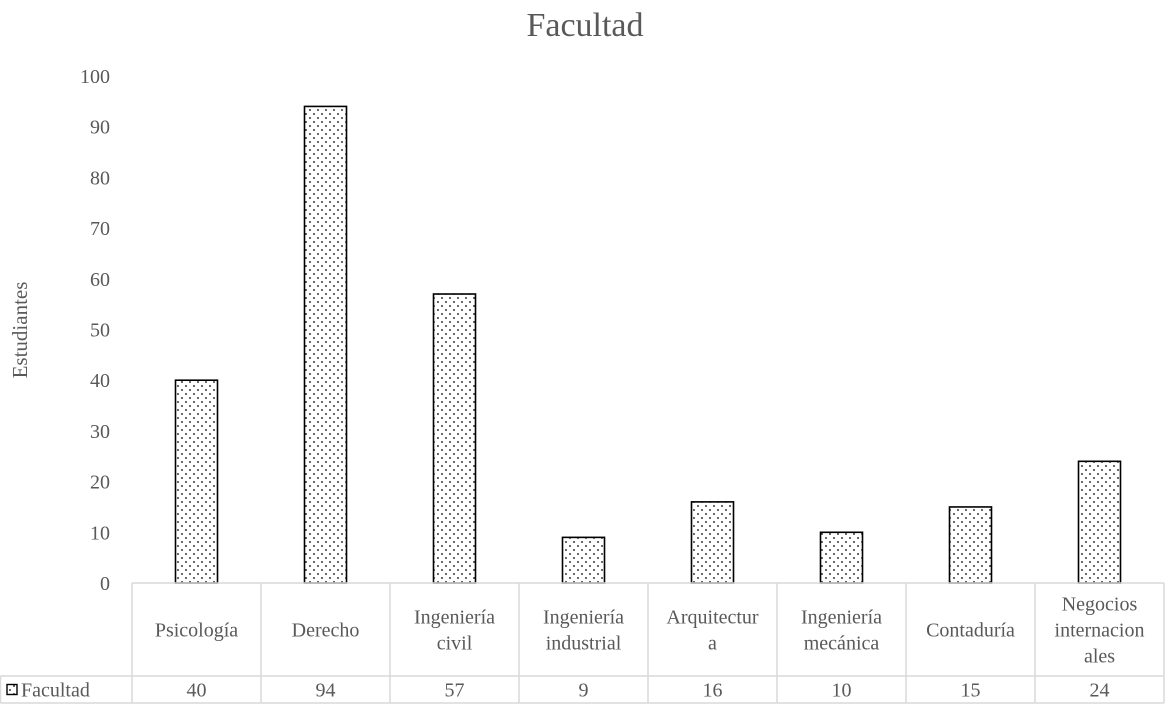  Describe the element at coordinates (1100, 631) in the screenshot. I see `category-label: internacion` at that location.